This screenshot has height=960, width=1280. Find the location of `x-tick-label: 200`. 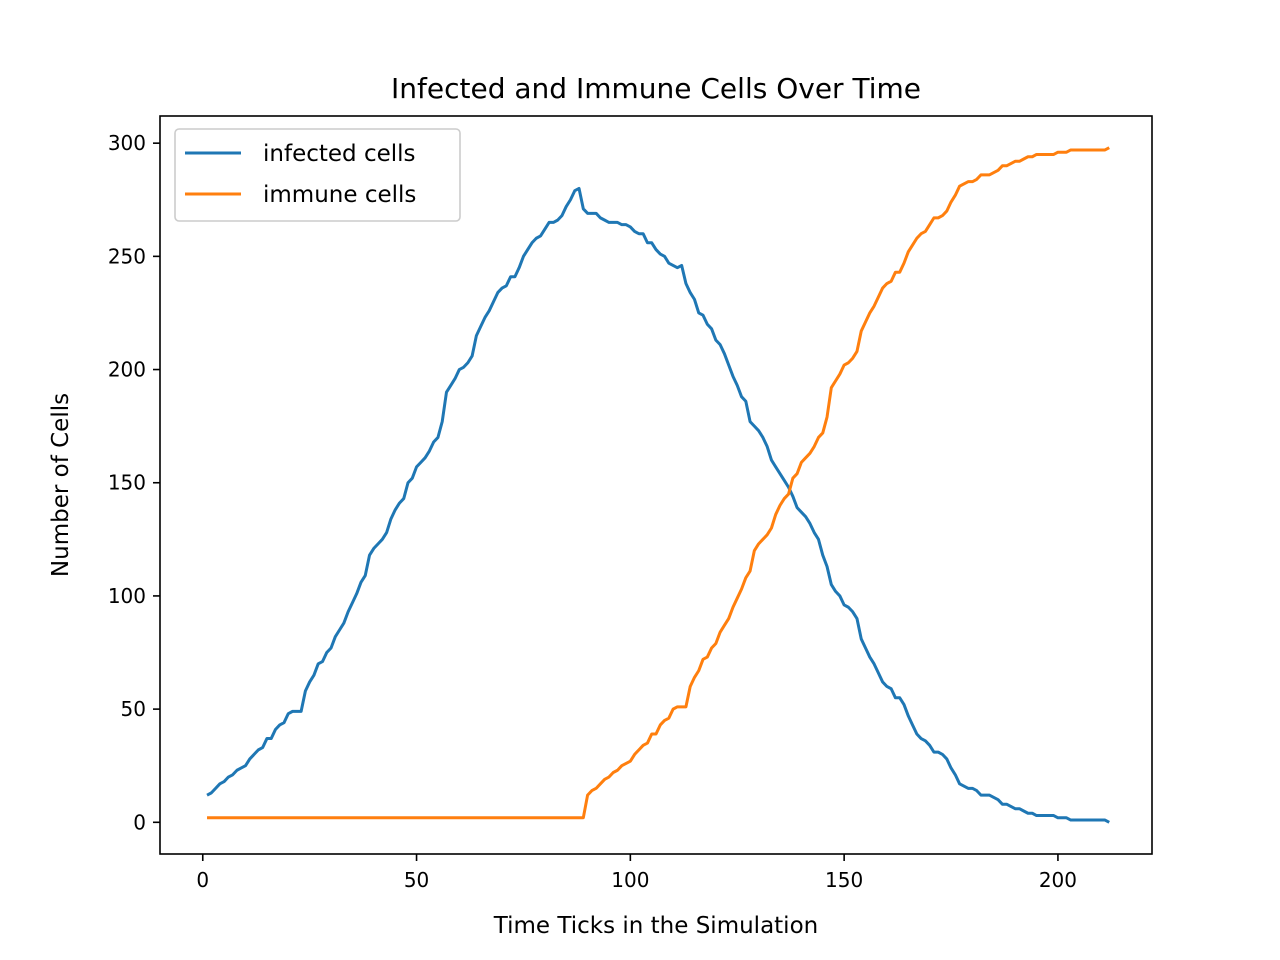

x-tick-label: 200 is located at coordinates (1058, 880).